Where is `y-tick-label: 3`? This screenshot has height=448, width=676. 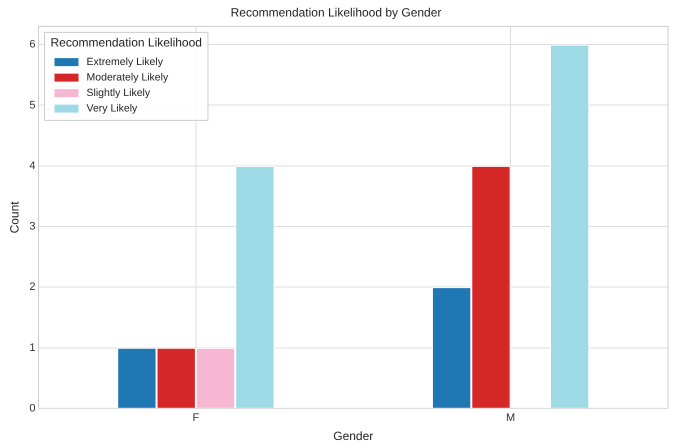 y-tick-label: 3 is located at coordinates (32, 226).